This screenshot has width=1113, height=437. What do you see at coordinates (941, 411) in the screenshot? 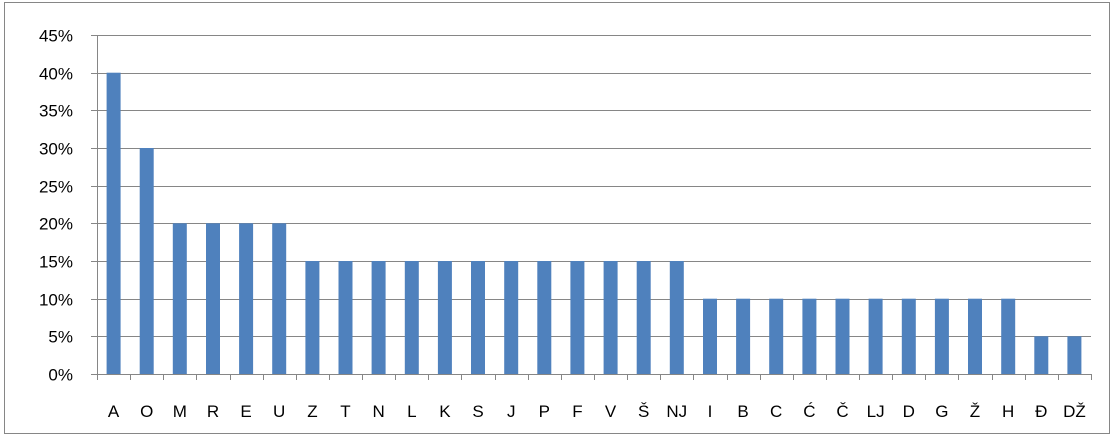
I see `x-tick-label: G` at bounding box center [941, 411].